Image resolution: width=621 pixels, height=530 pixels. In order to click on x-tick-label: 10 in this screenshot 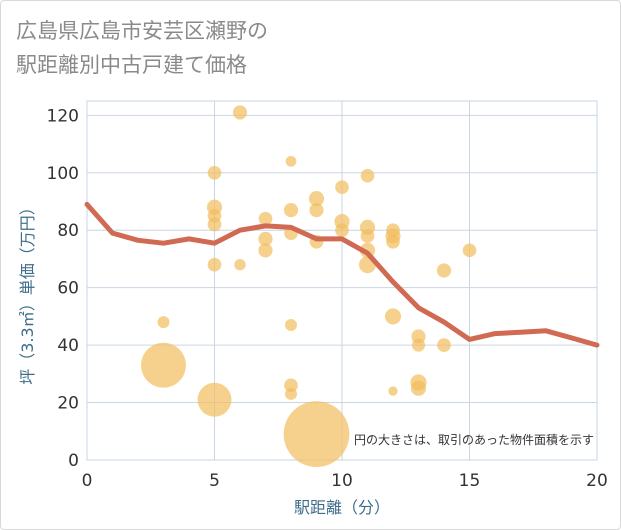, I will do `click(342, 481)`.